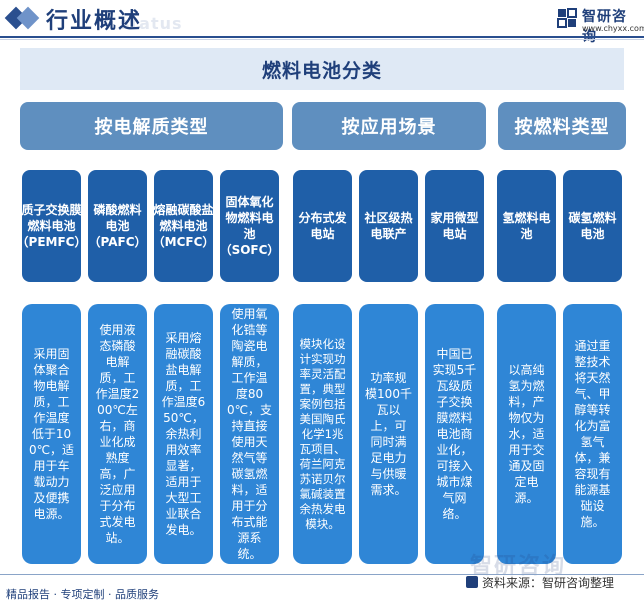 The width and height of the screenshot is (644, 608). Describe the element at coordinates (51, 226) in the screenshot. I see `type-pemfc: 质子交换膜燃料电池（PEMFC）` at that location.